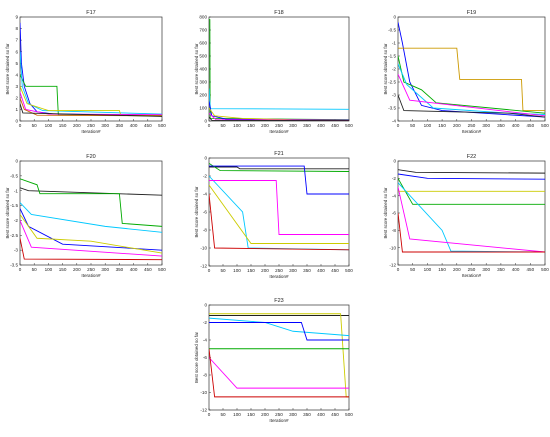  I want to click on y-tick-label: 400, so click(203, 69).